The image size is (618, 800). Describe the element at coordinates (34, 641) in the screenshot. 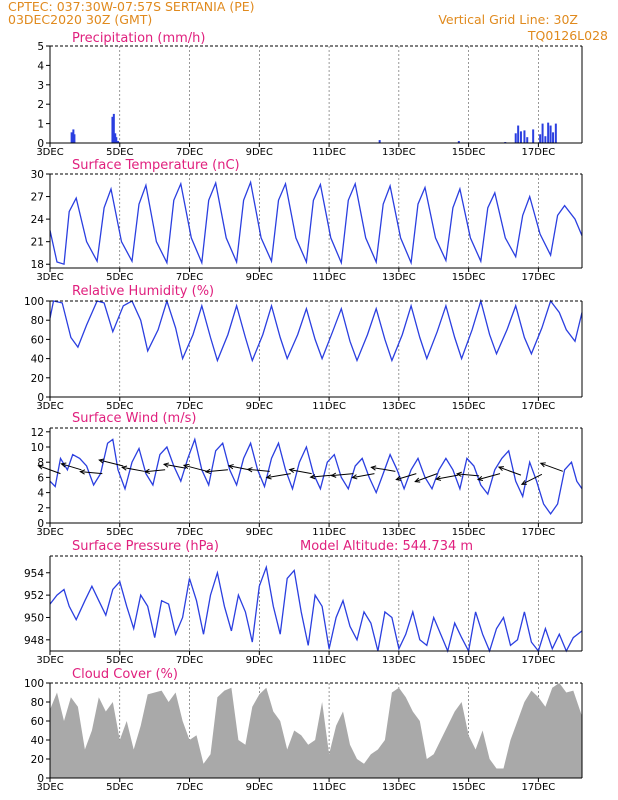

I see `y-tick-label: 948` at that location.